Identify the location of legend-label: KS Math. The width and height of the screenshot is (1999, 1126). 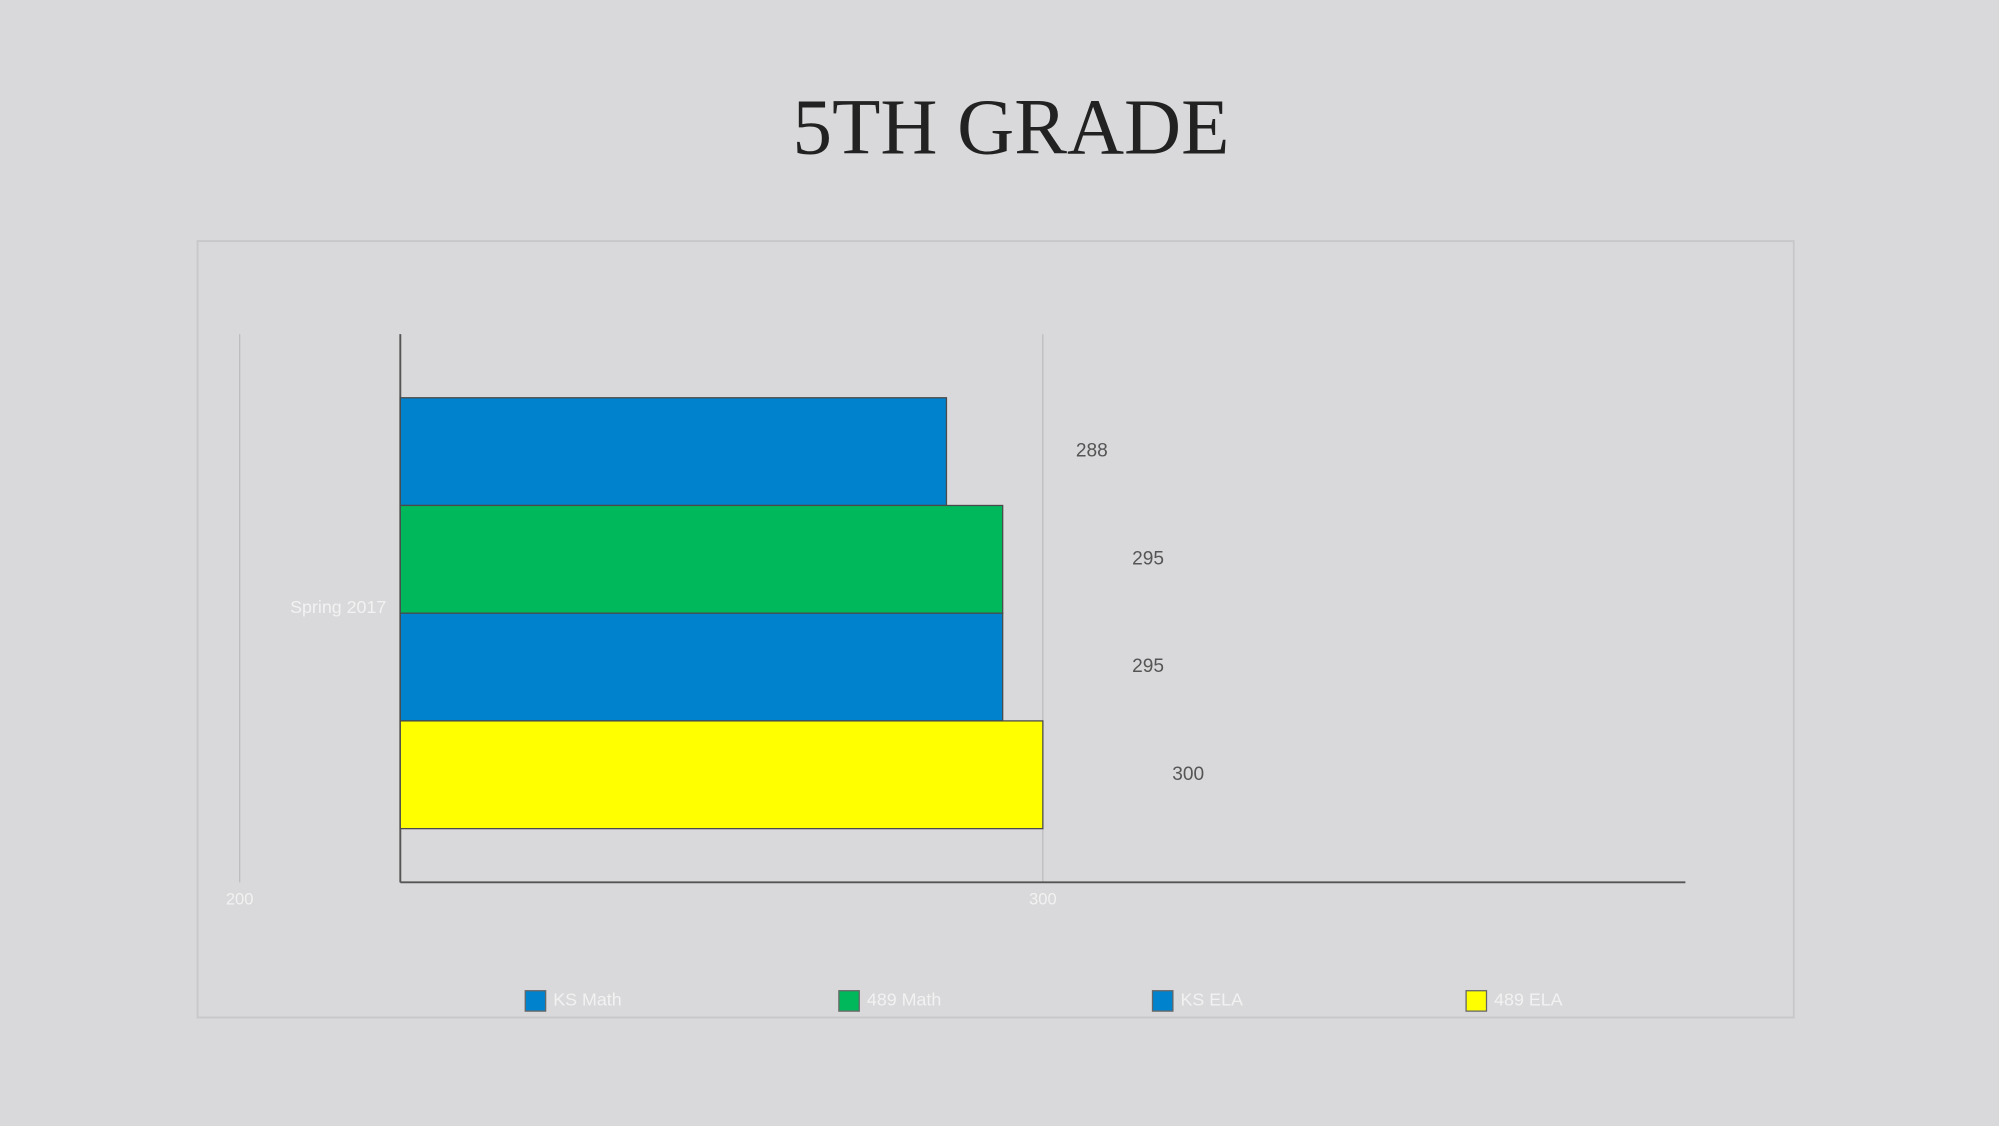
(587, 1000).